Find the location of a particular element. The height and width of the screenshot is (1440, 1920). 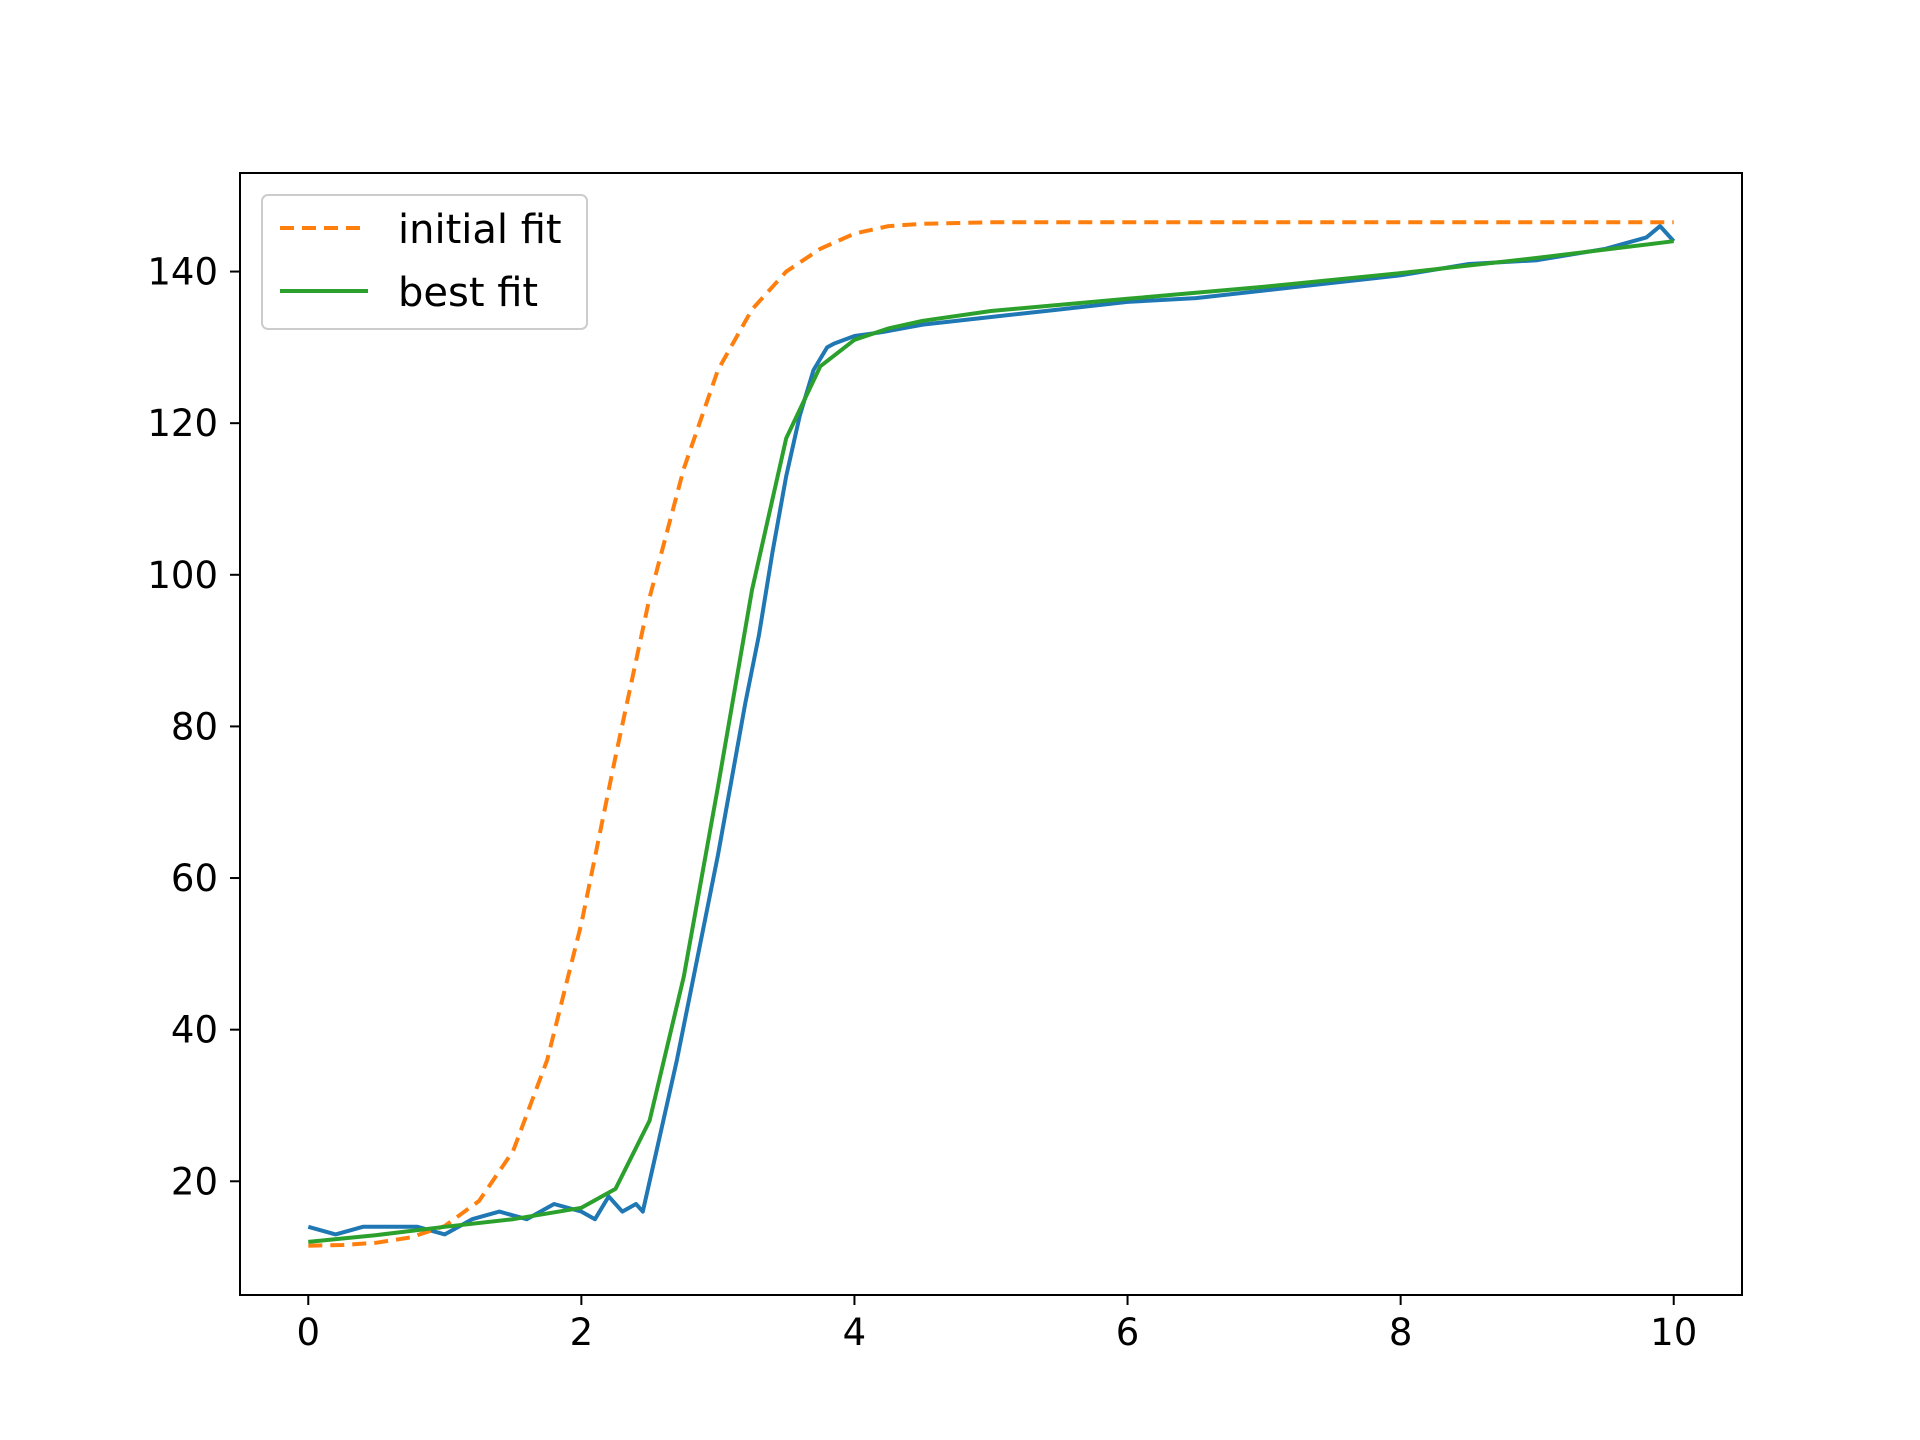

y-tick-label: 40 is located at coordinates (194, 1030).